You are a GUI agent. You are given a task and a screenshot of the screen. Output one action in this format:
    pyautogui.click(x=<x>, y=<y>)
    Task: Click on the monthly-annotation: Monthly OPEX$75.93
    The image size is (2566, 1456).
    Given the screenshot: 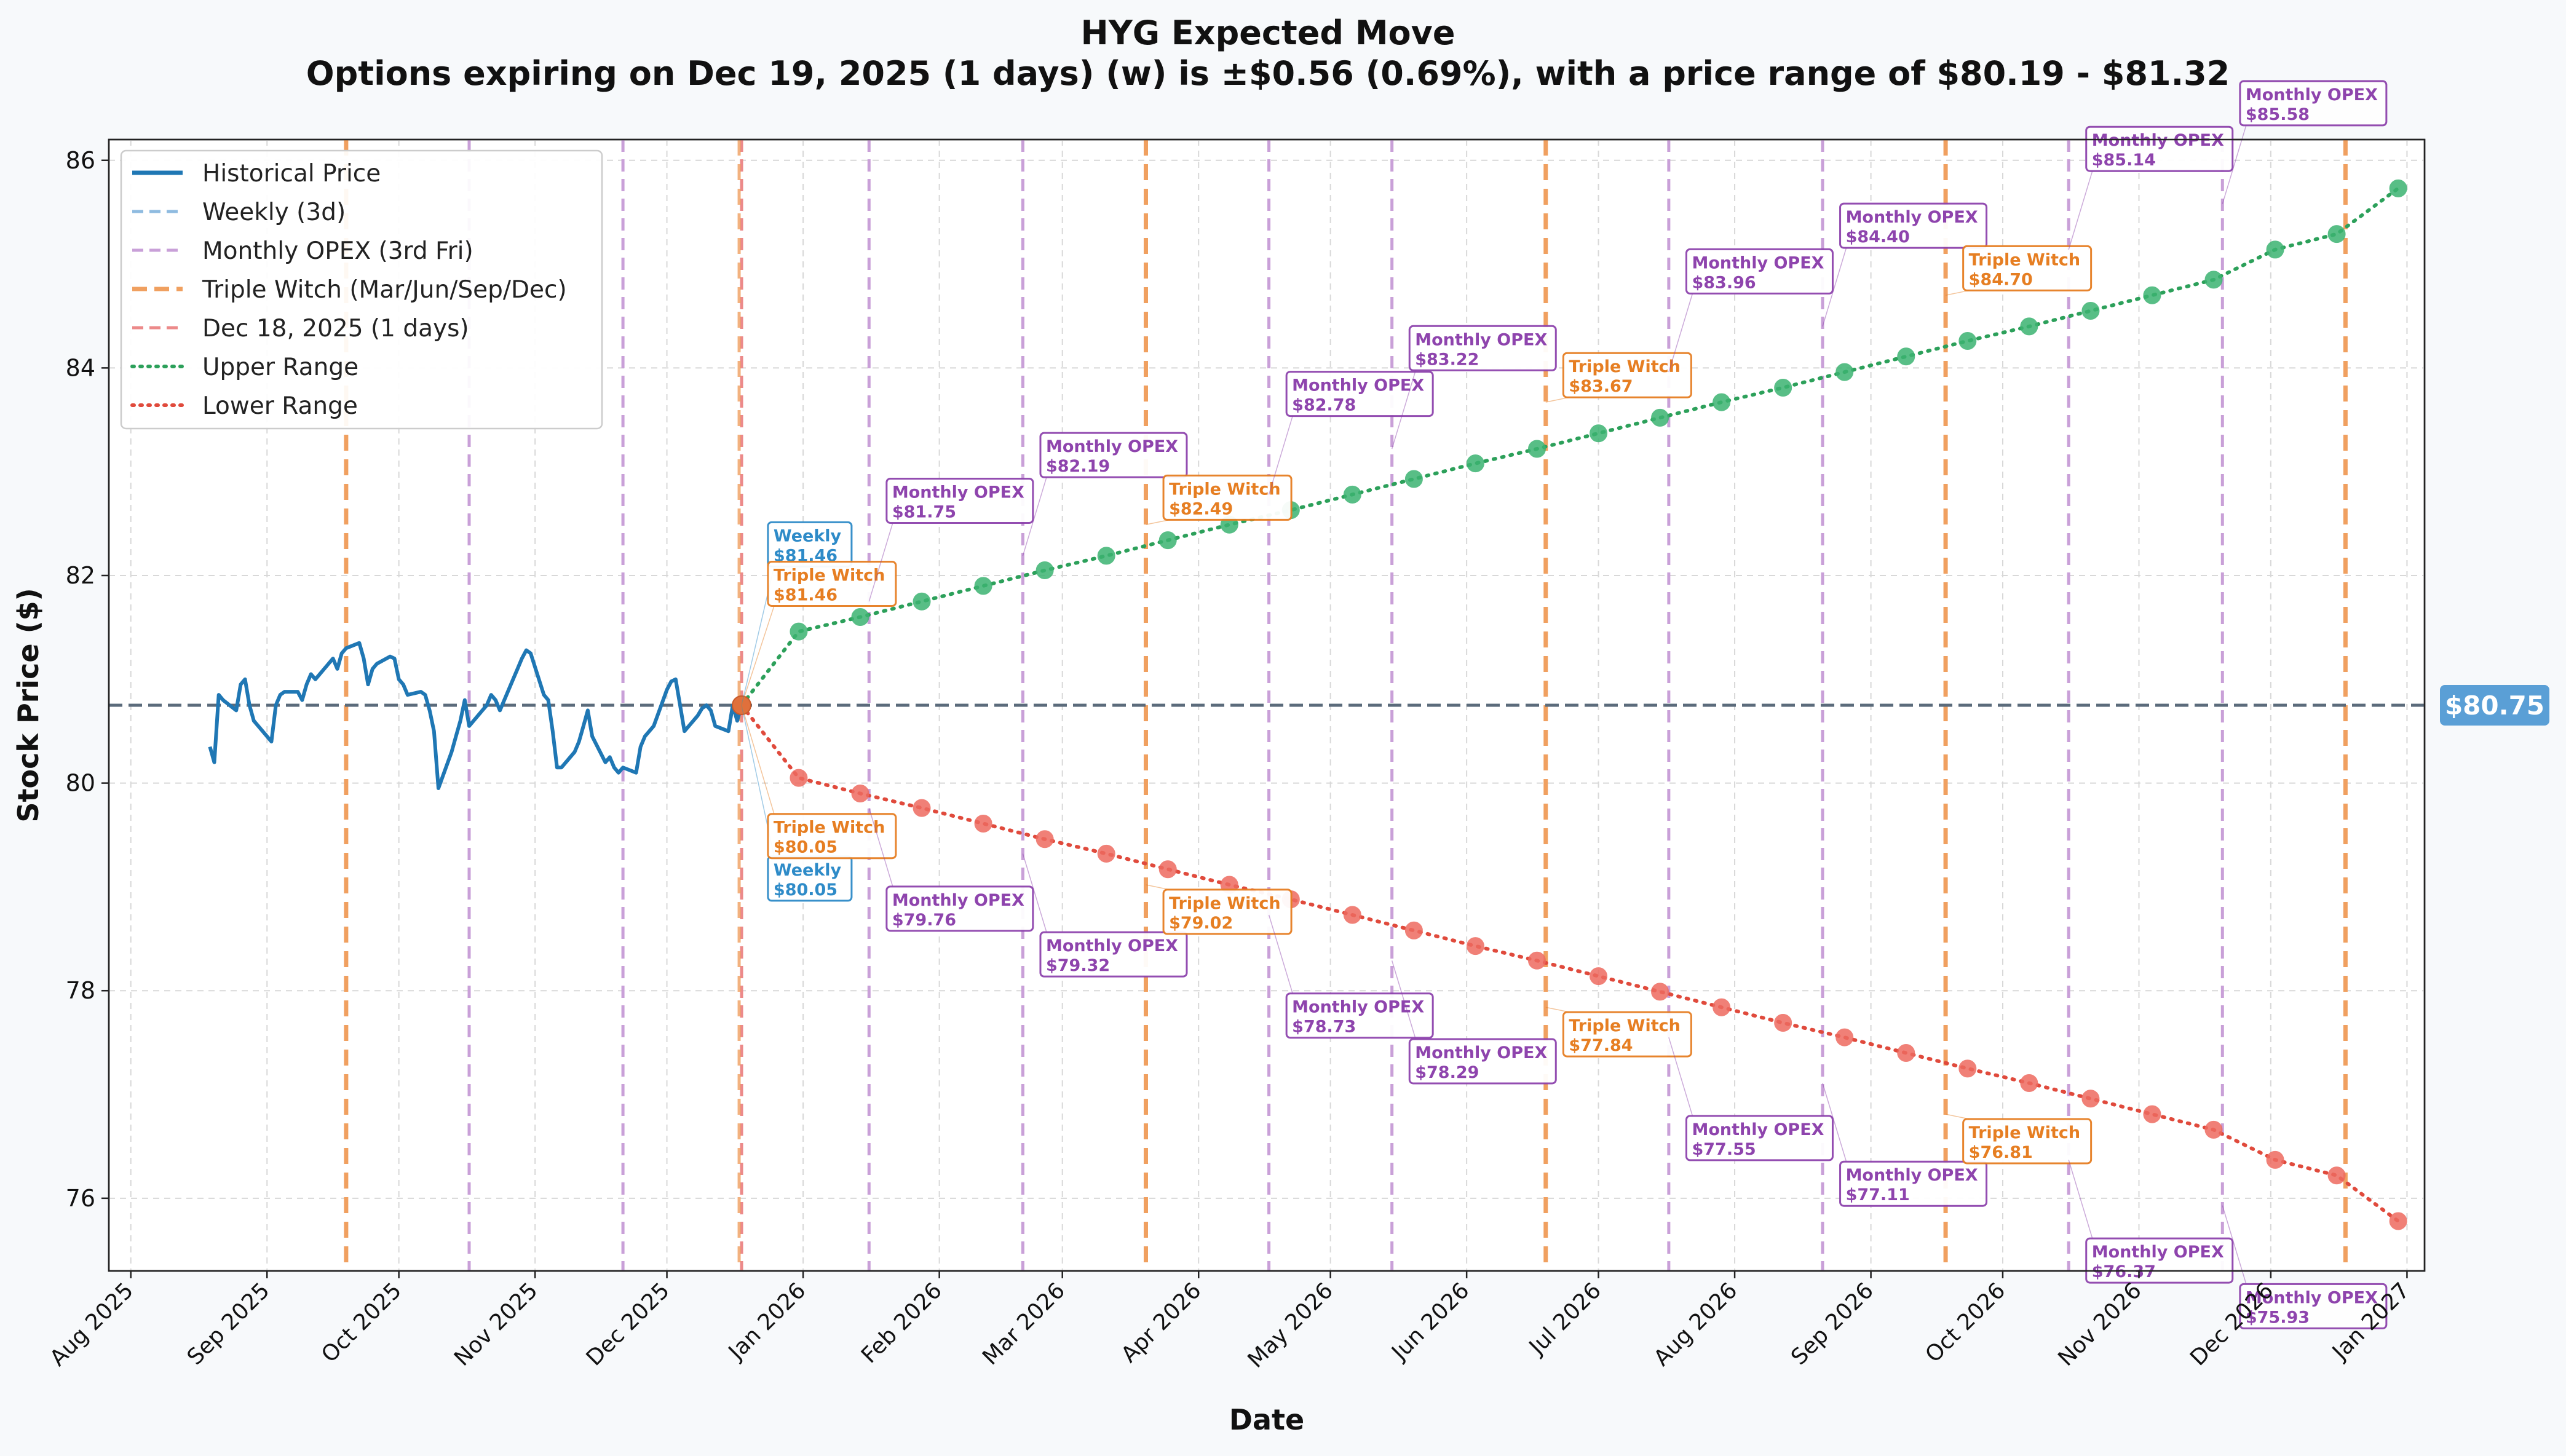 What is the action you would take?
    pyautogui.click(x=2305, y=1267)
    